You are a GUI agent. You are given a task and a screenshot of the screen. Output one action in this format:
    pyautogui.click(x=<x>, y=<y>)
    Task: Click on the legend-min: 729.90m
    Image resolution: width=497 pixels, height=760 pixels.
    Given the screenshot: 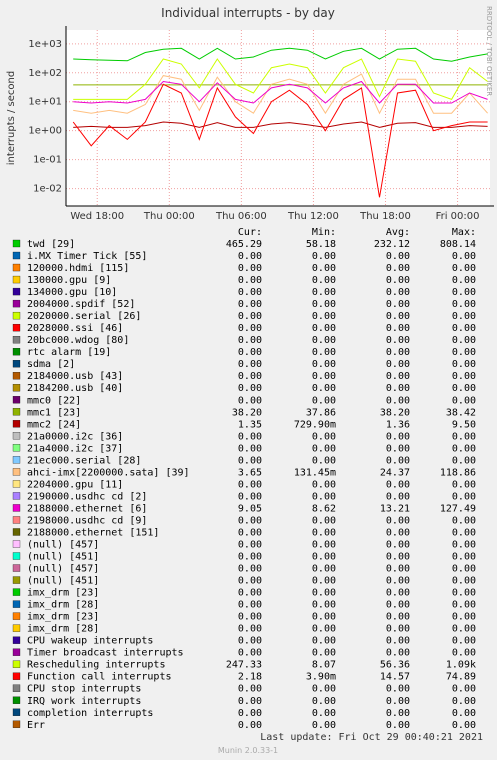 What is the action you would take?
    pyautogui.click(x=315, y=424)
    